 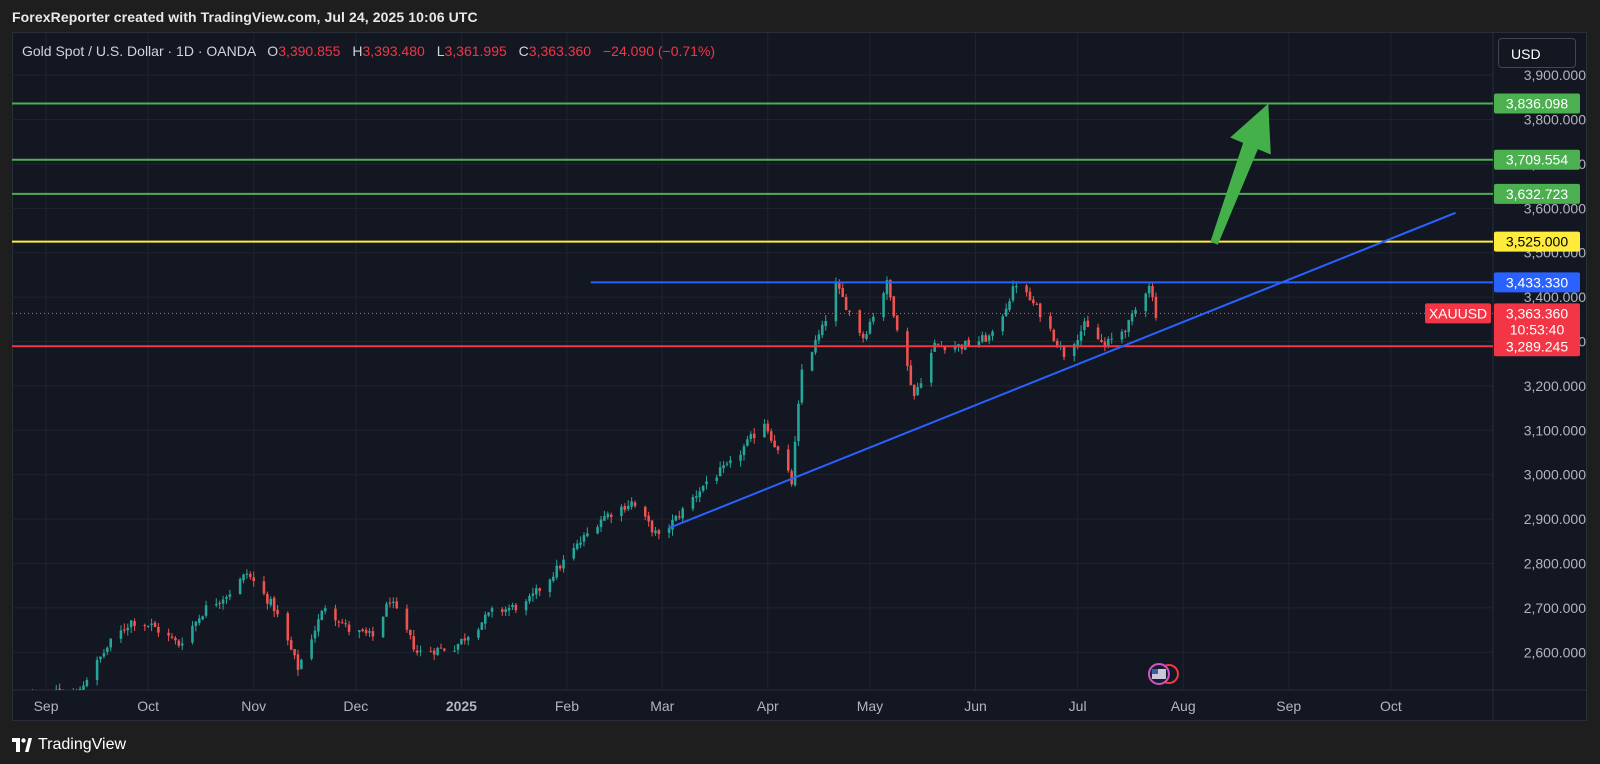 What do you see at coordinates (1555, 386) in the screenshot?
I see `y-tick-label: 3,200.000` at bounding box center [1555, 386].